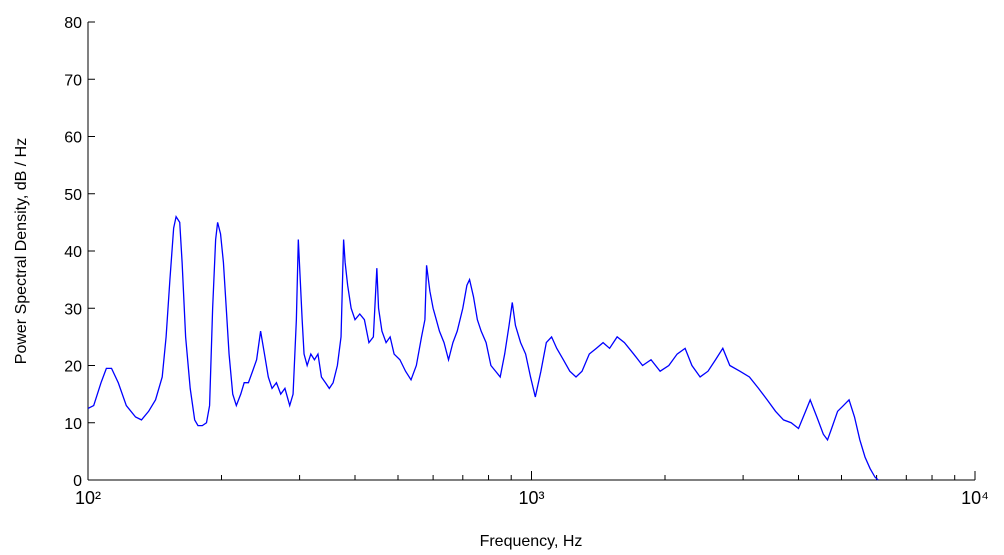  What do you see at coordinates (73, 23) in the screenshot?
I see `y-tick-label: 80` at bounding box center [73, 23].